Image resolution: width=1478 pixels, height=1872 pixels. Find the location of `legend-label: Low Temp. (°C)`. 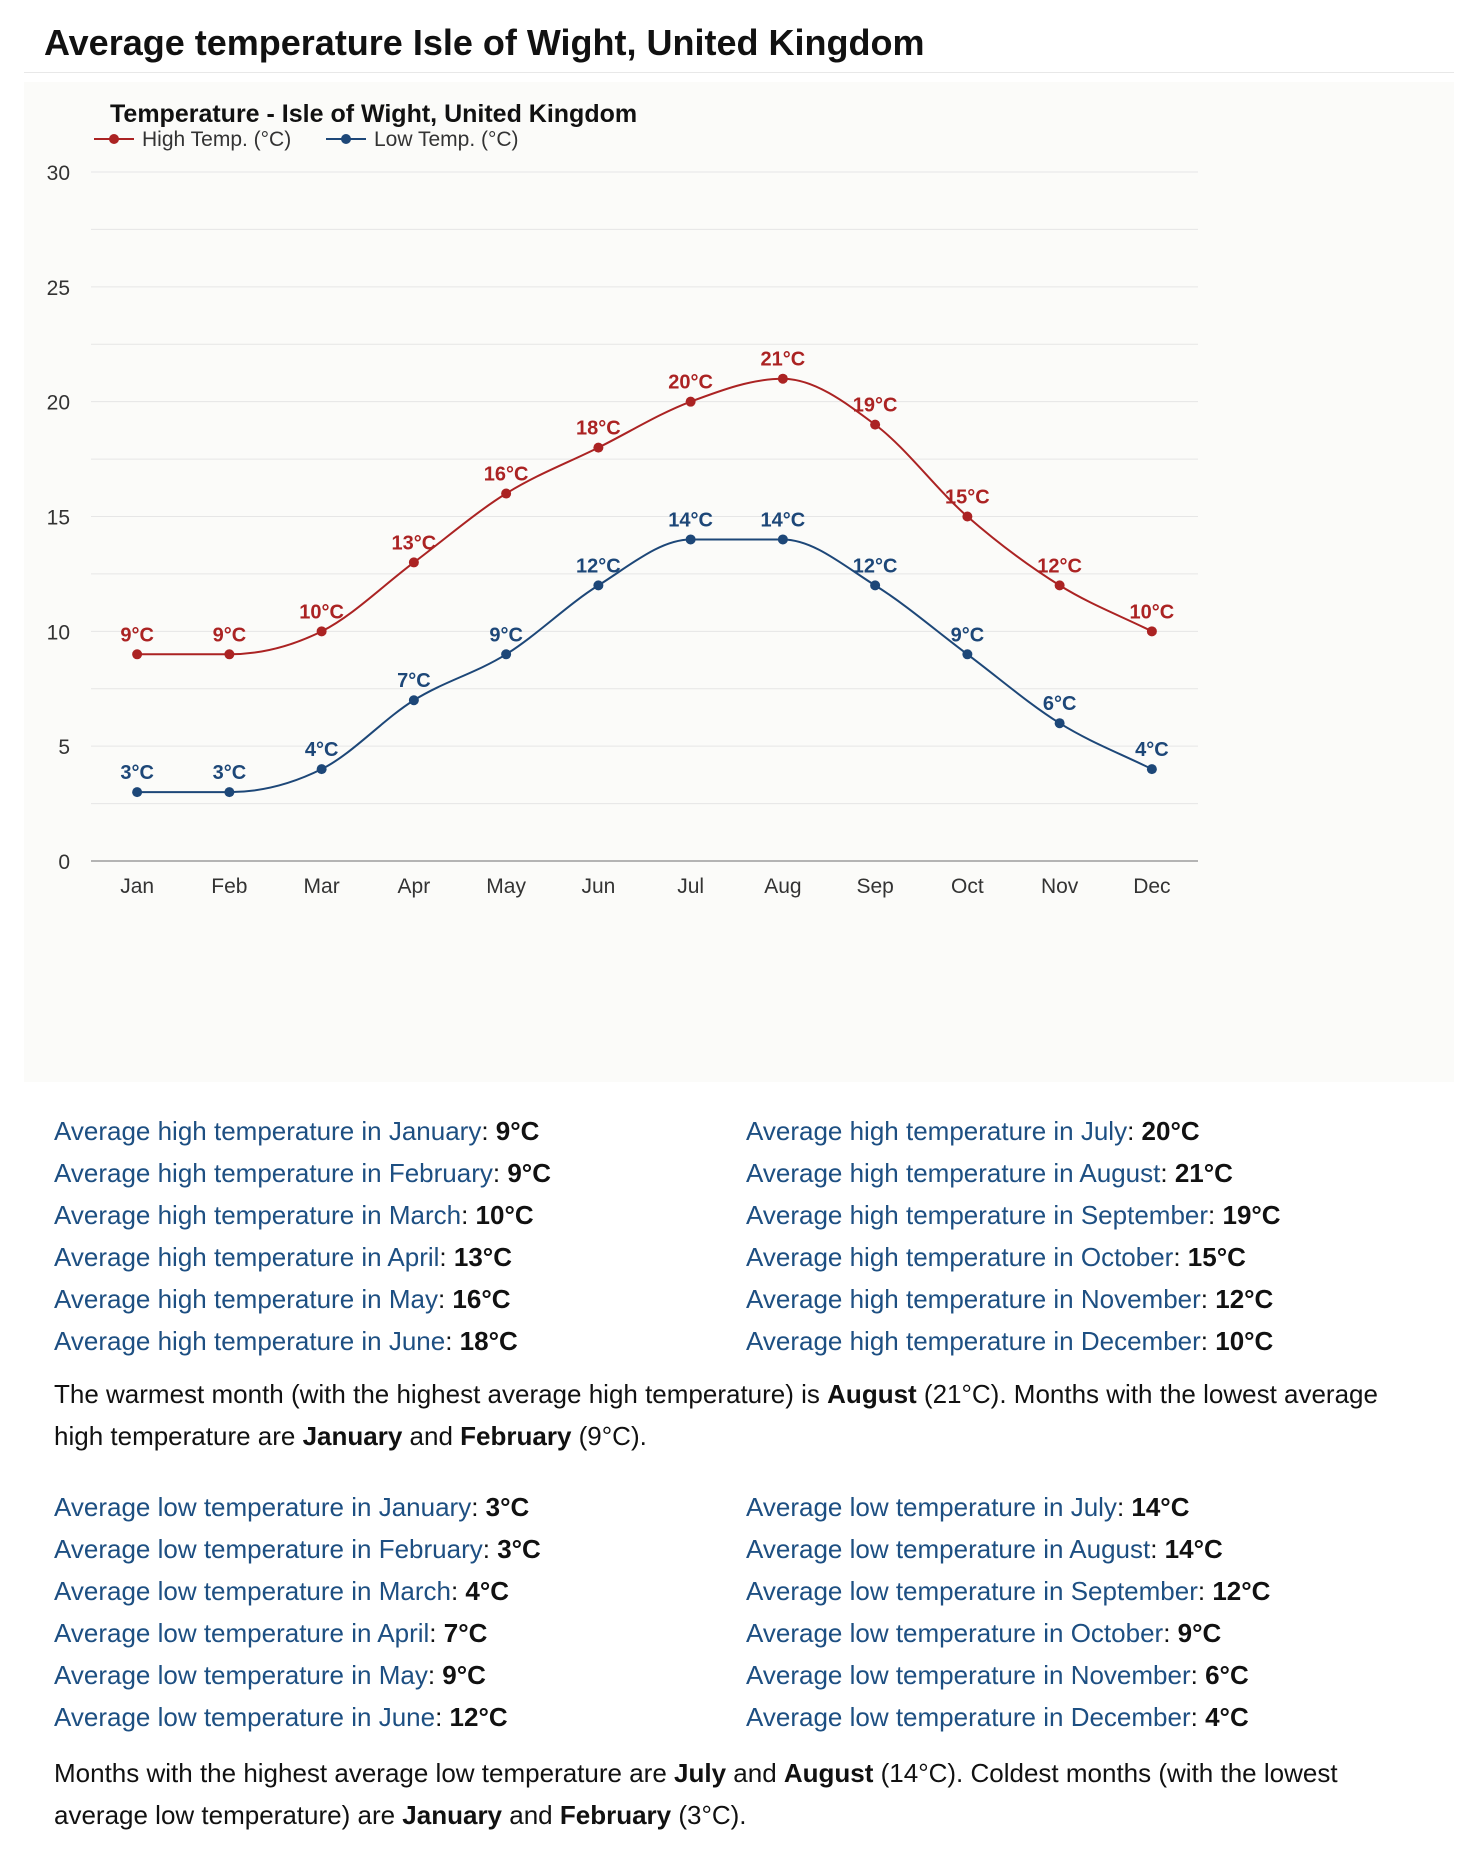

legend-label: Low Temp. (°C) is located at coordinates (446, 139).